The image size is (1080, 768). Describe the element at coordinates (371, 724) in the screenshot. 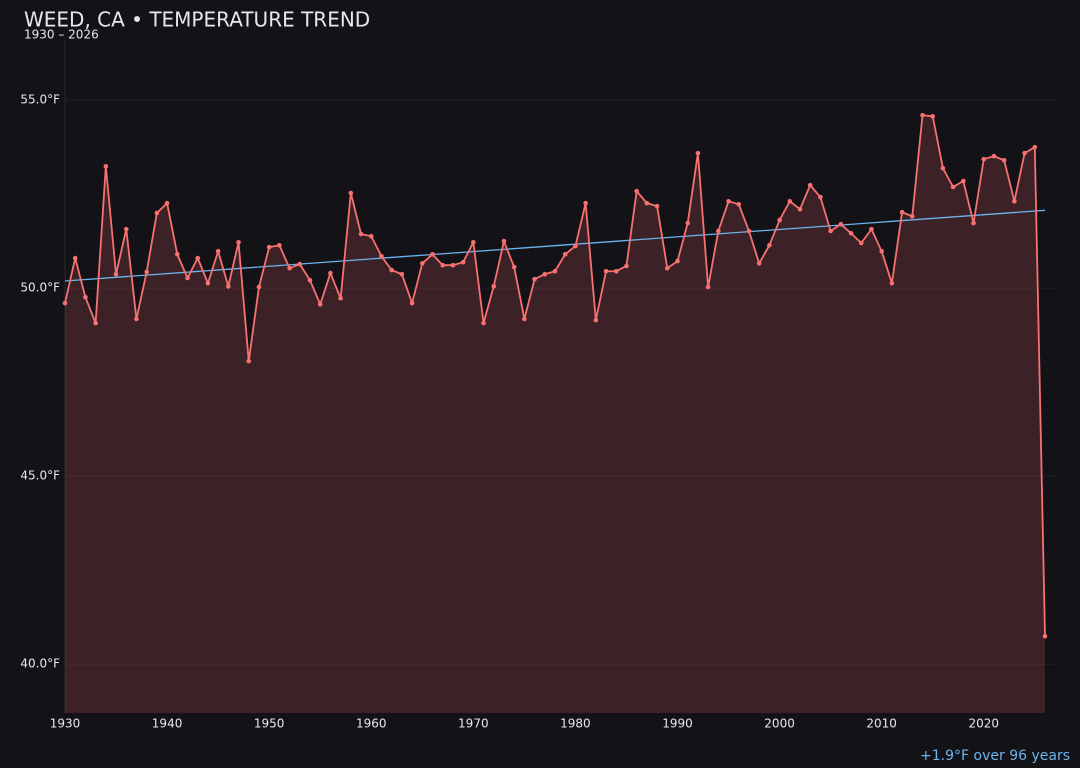

I see `x-tick-label: 1960` at that location.